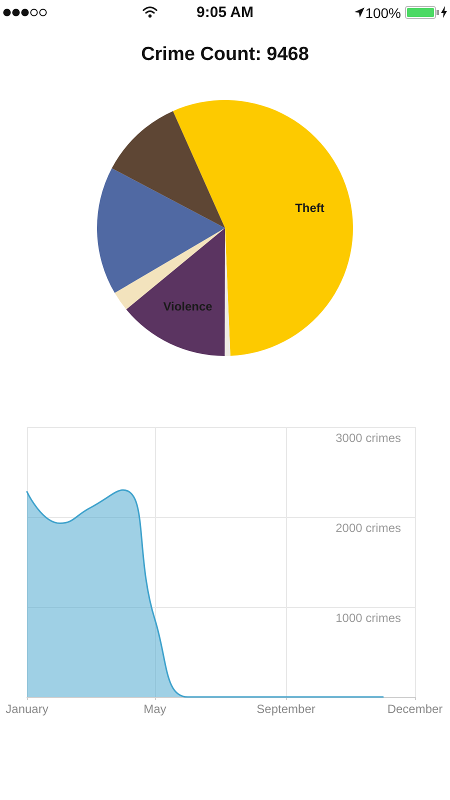 This screenshot has width=450, height=800. Describe the element at coordinates (368, 528) in the screenshot. I see `y-tick-label: 2000 crimes` at that location.